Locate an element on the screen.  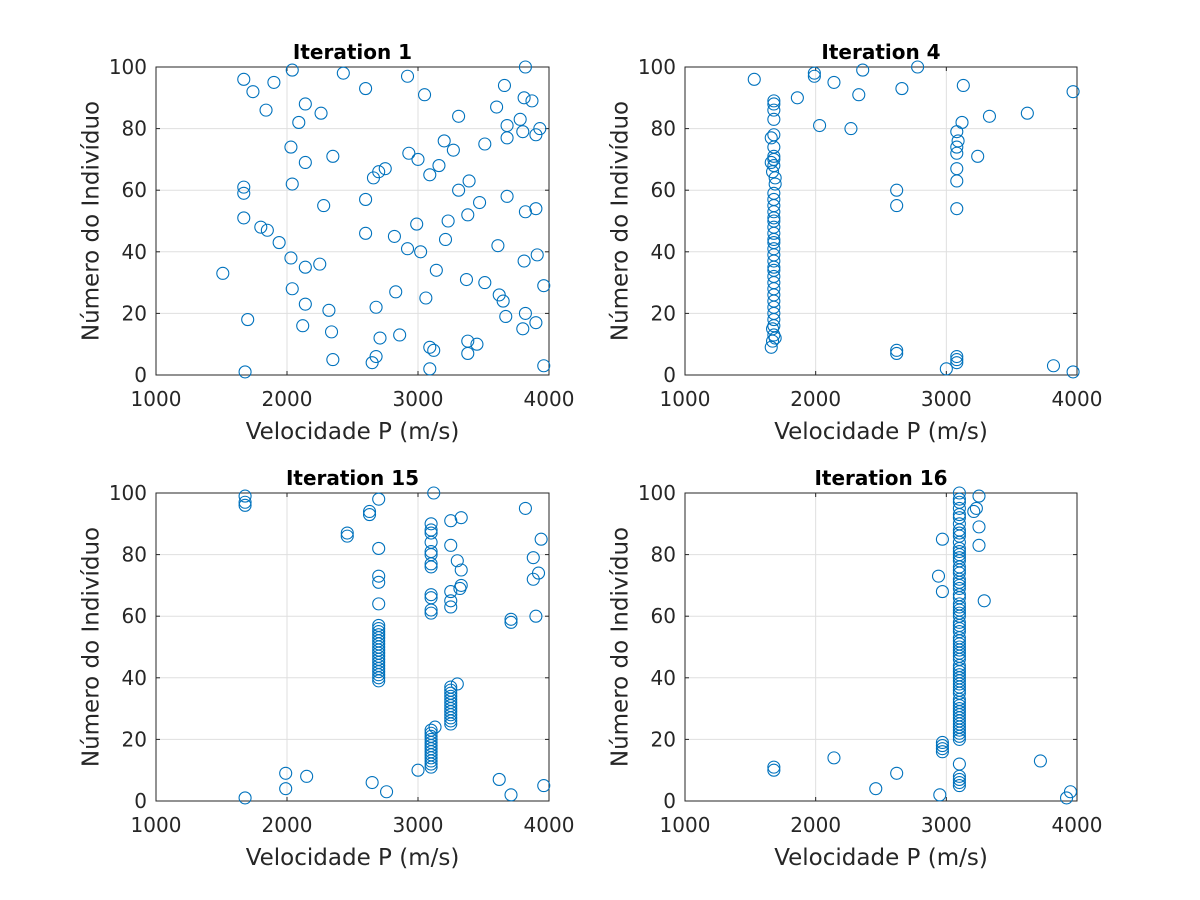
plot-title: Iteration 4 is located at coordinates (880, 52).